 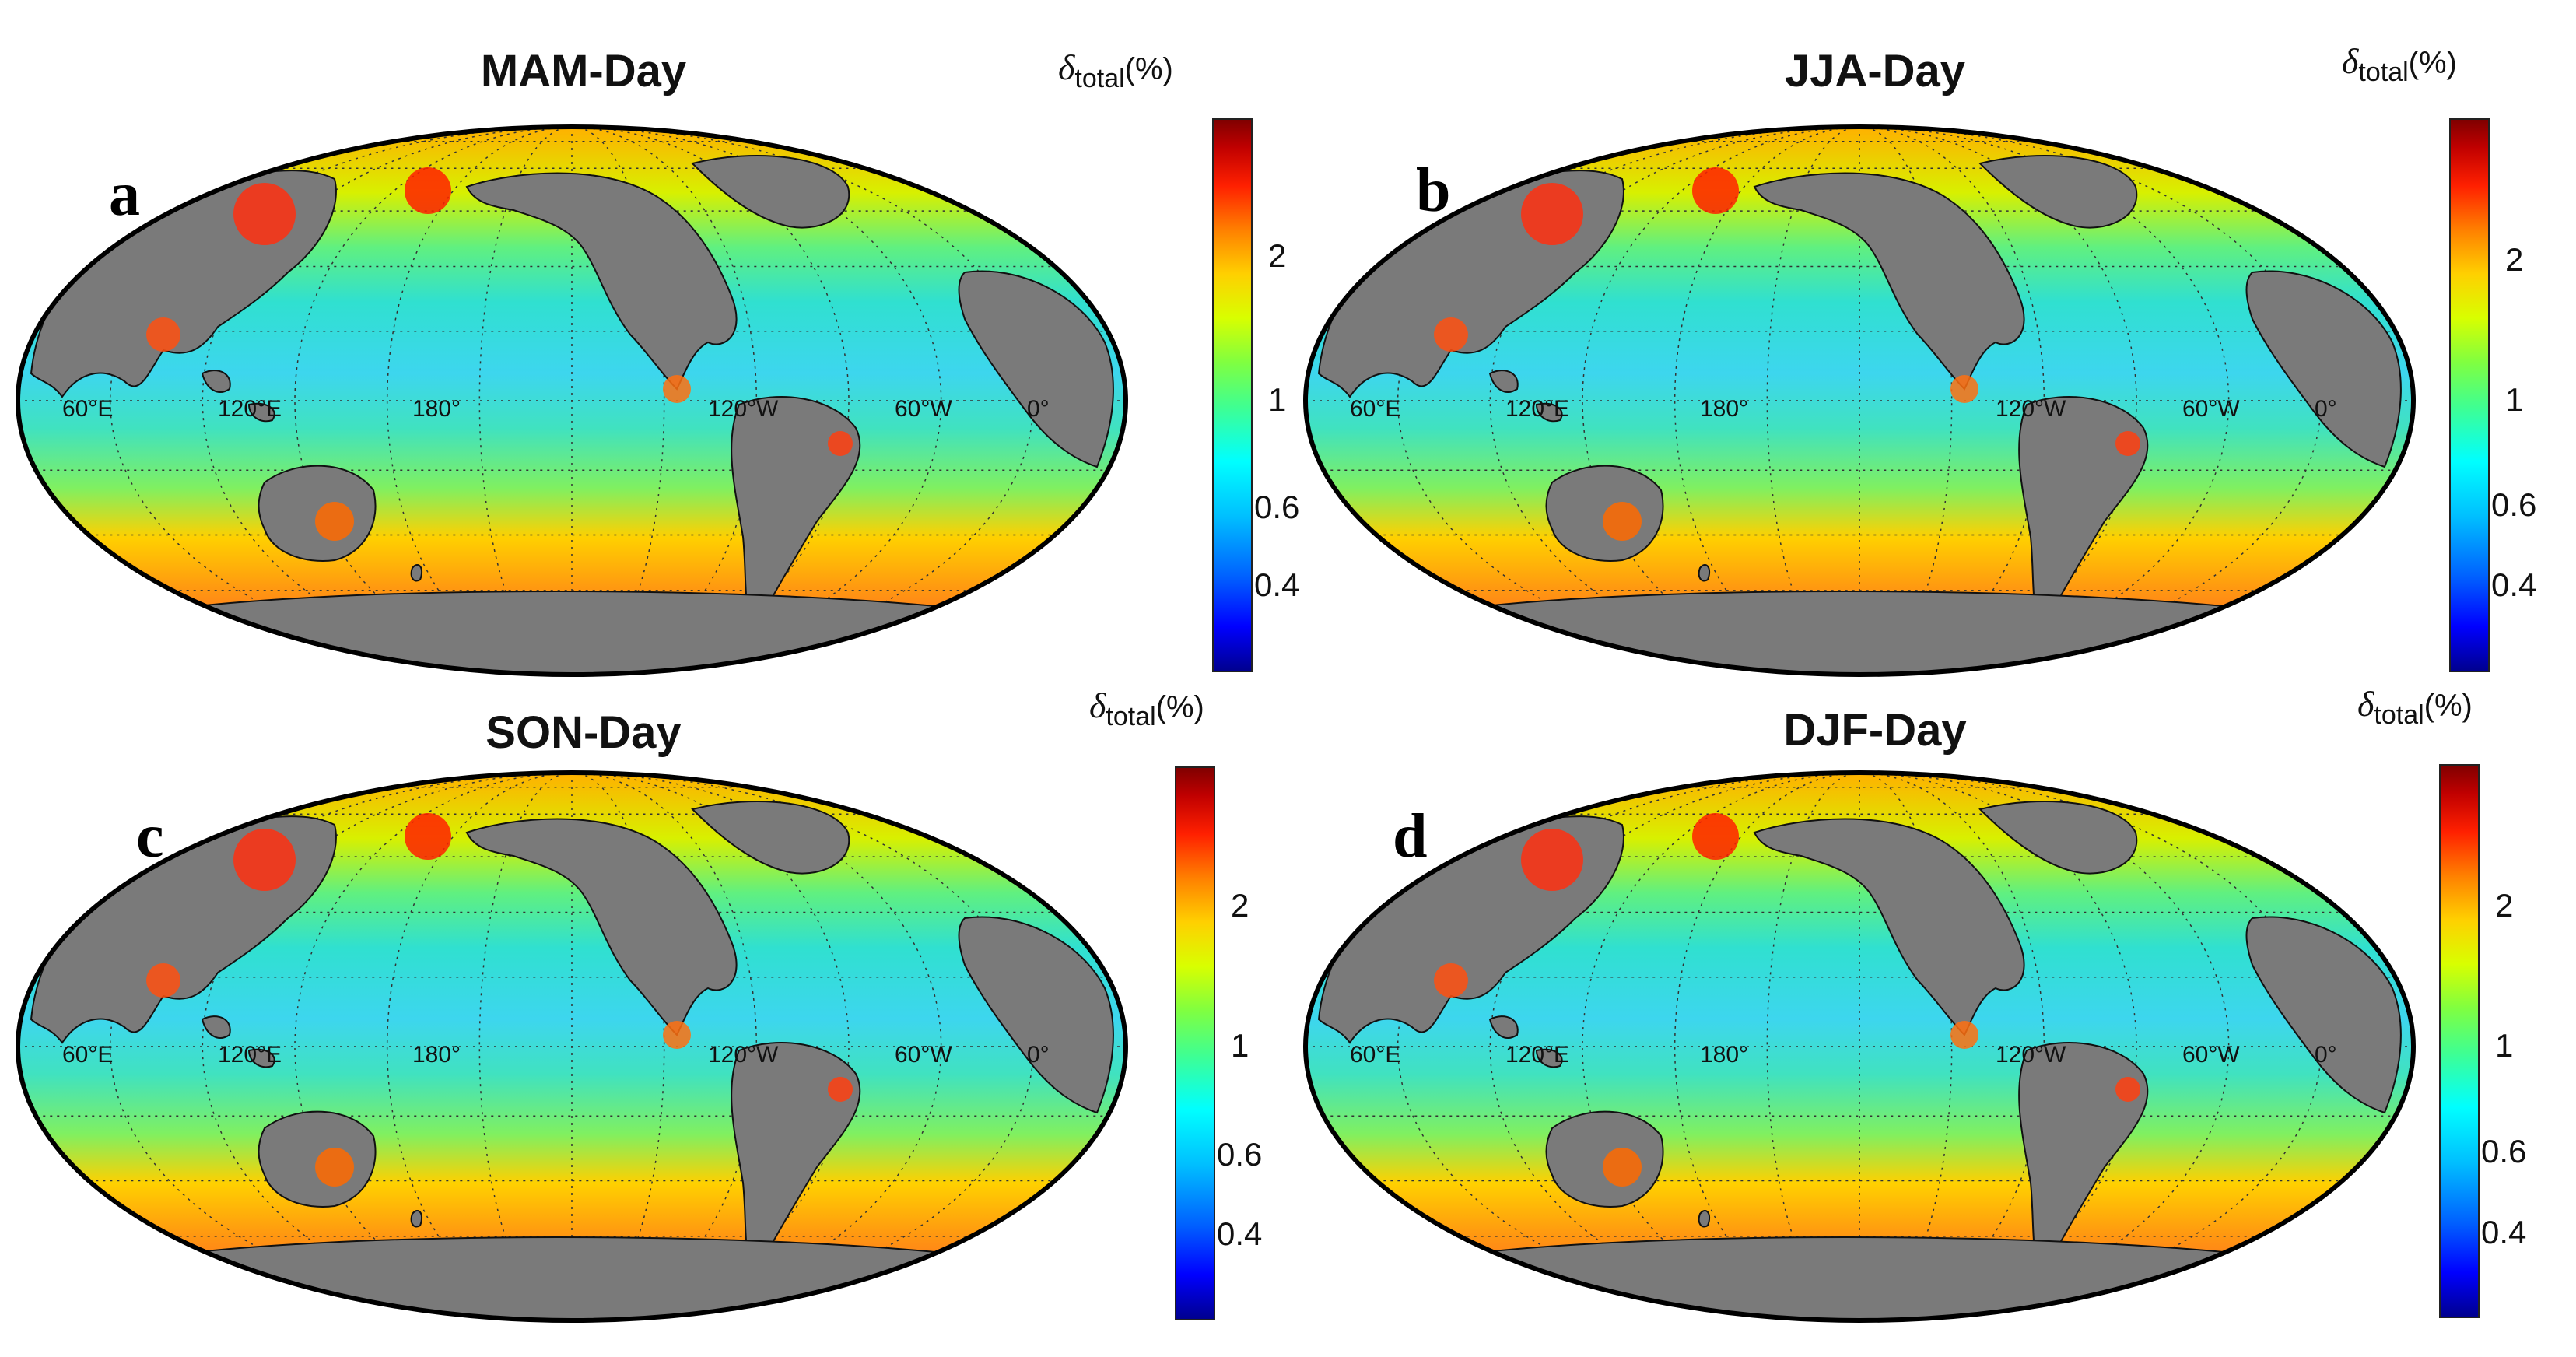 I want to click on panel-letter: b, so click(x=1434, y=190).